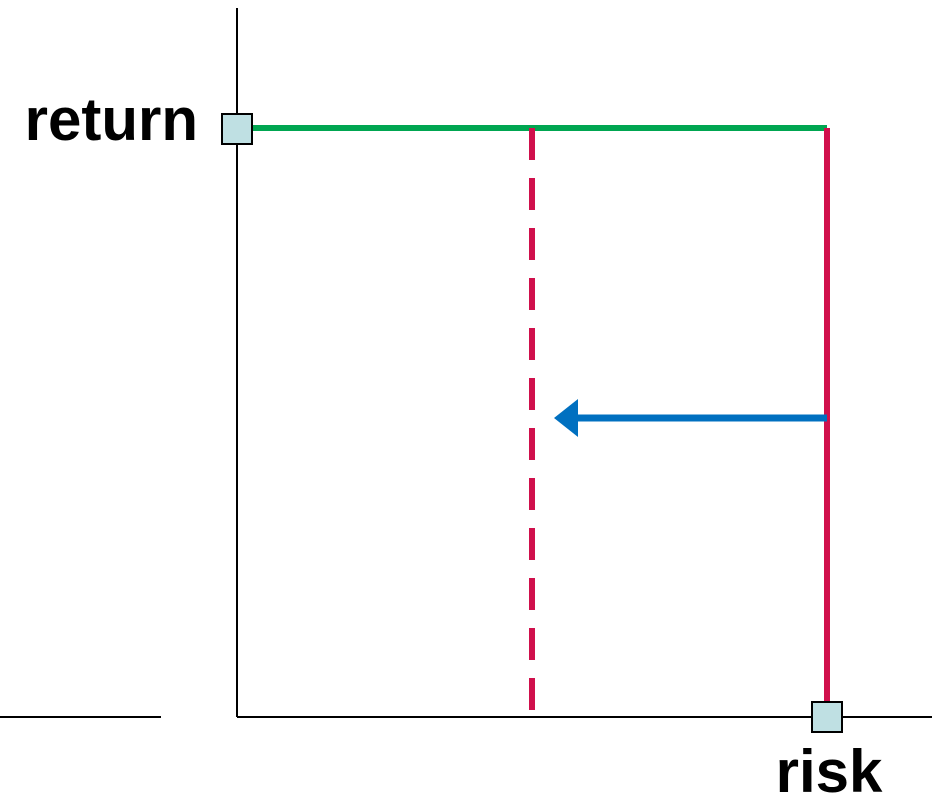  I want to click on risk-axis-marker, so click(827, 717).